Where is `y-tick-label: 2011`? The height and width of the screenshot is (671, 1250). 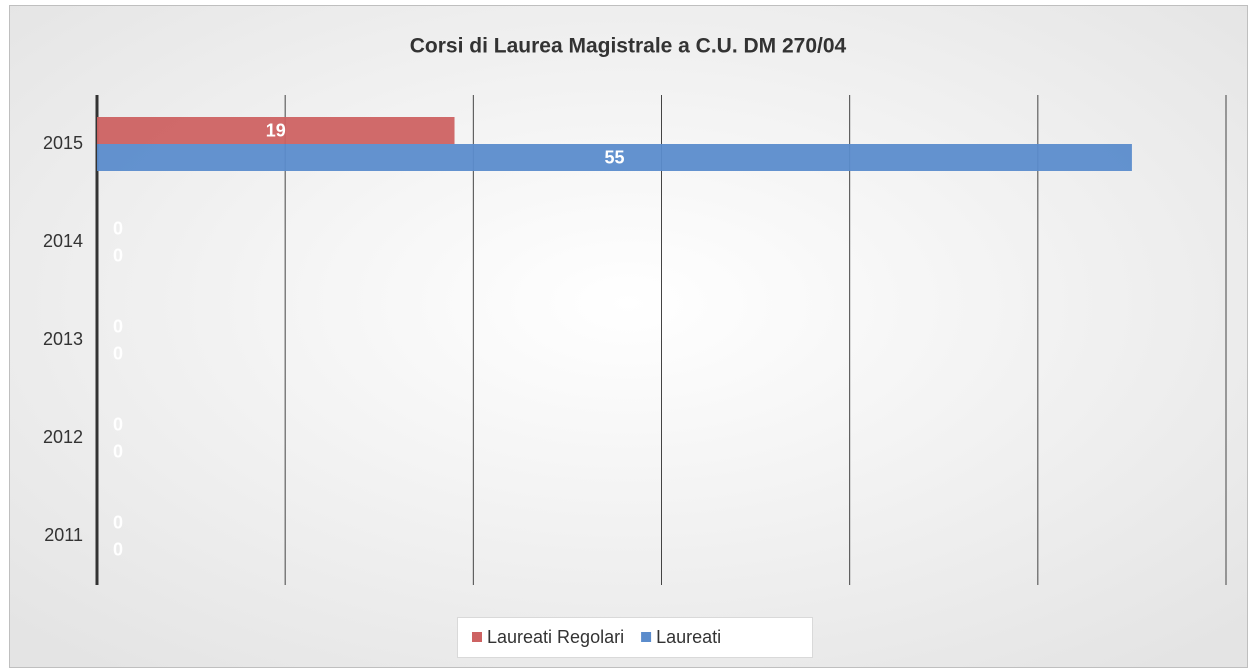 y-tick-label: 2011 is located at coordinates (63, 535).